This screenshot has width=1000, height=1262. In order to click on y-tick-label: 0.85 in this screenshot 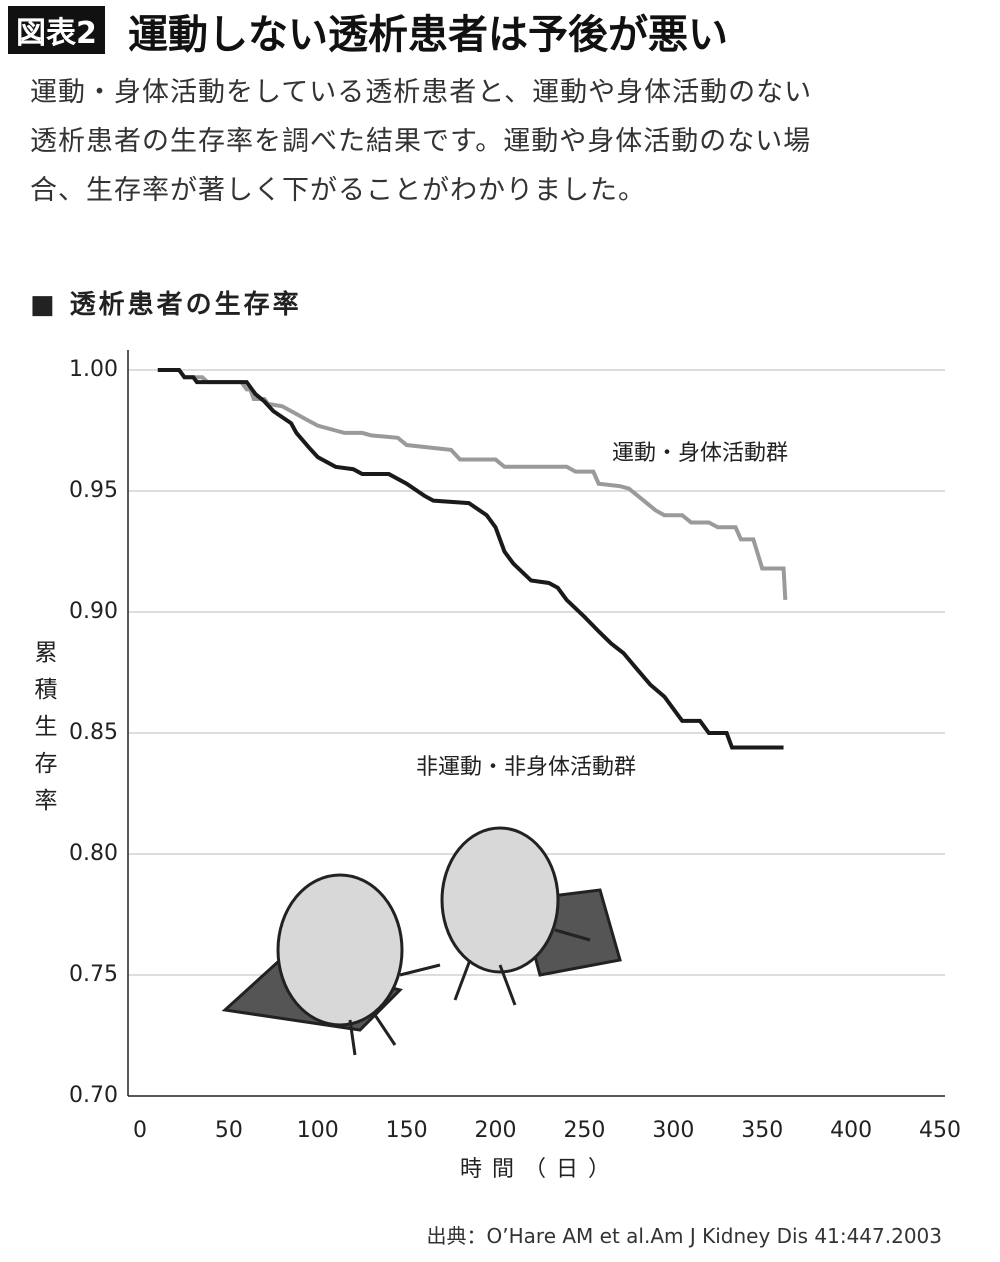, I will do `click(93, 732)`.